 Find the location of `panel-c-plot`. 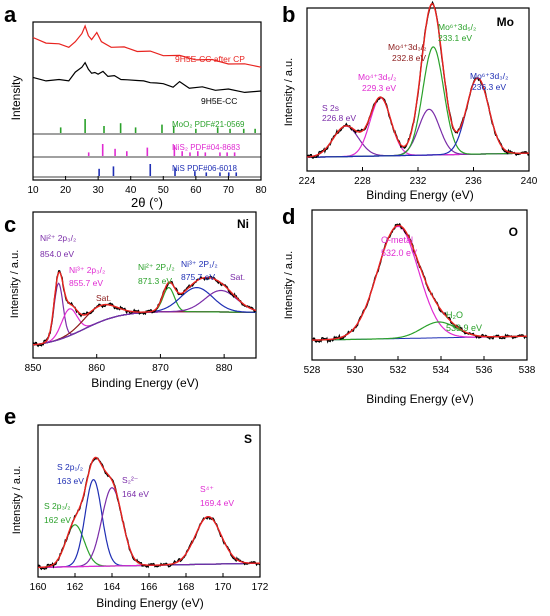

panel-c-plot is located at coordinates (144, 309).